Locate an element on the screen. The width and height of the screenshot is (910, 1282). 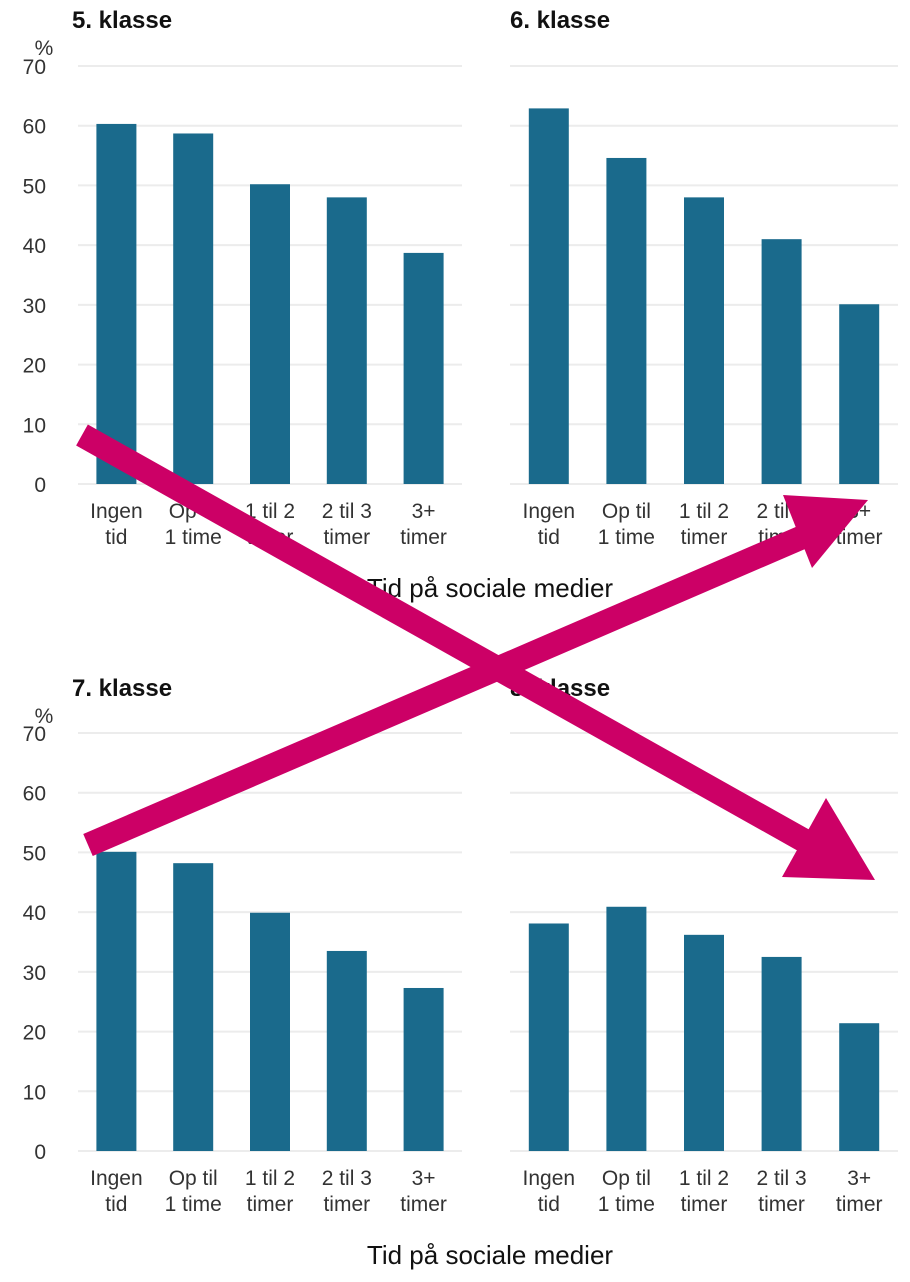
panel-title: 7. klasse is located at coordinates (122, 688).